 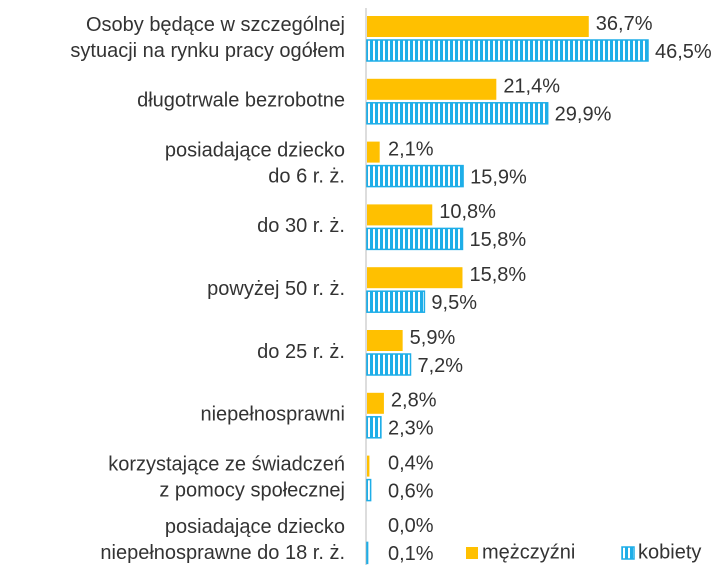 I want to click on category-label: sytuacji na rynku pracy ogółem, so click(x=207, y=51).